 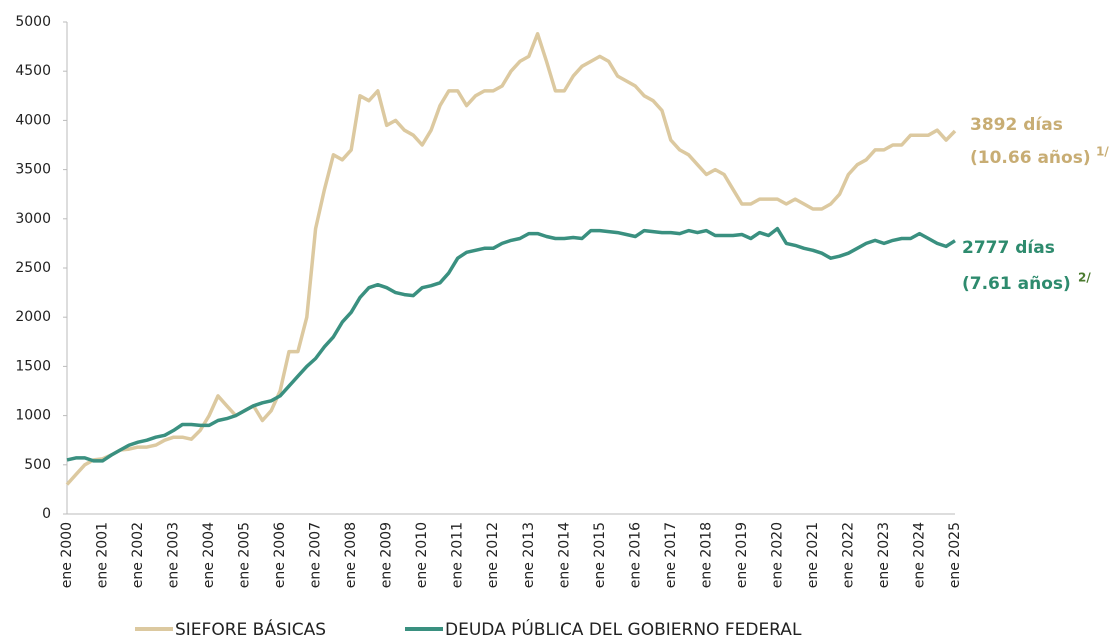 I want to click on x-tick-label: ene 2009, so click(x=387, y=555).